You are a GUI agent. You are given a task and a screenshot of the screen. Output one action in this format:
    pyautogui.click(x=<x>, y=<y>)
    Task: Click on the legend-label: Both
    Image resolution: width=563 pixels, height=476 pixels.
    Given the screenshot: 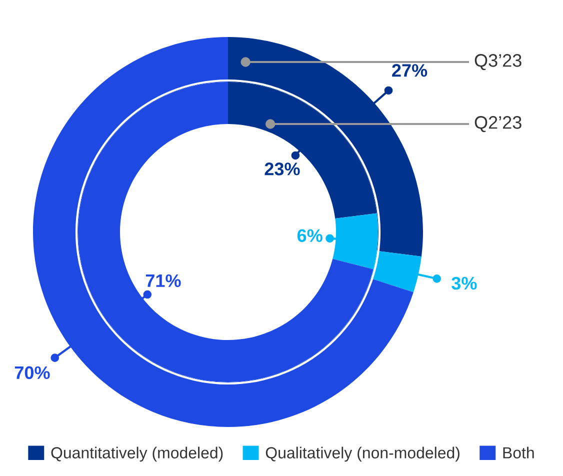 What is the action you would take?
    pyautogui.click(x=518, y=452)
    